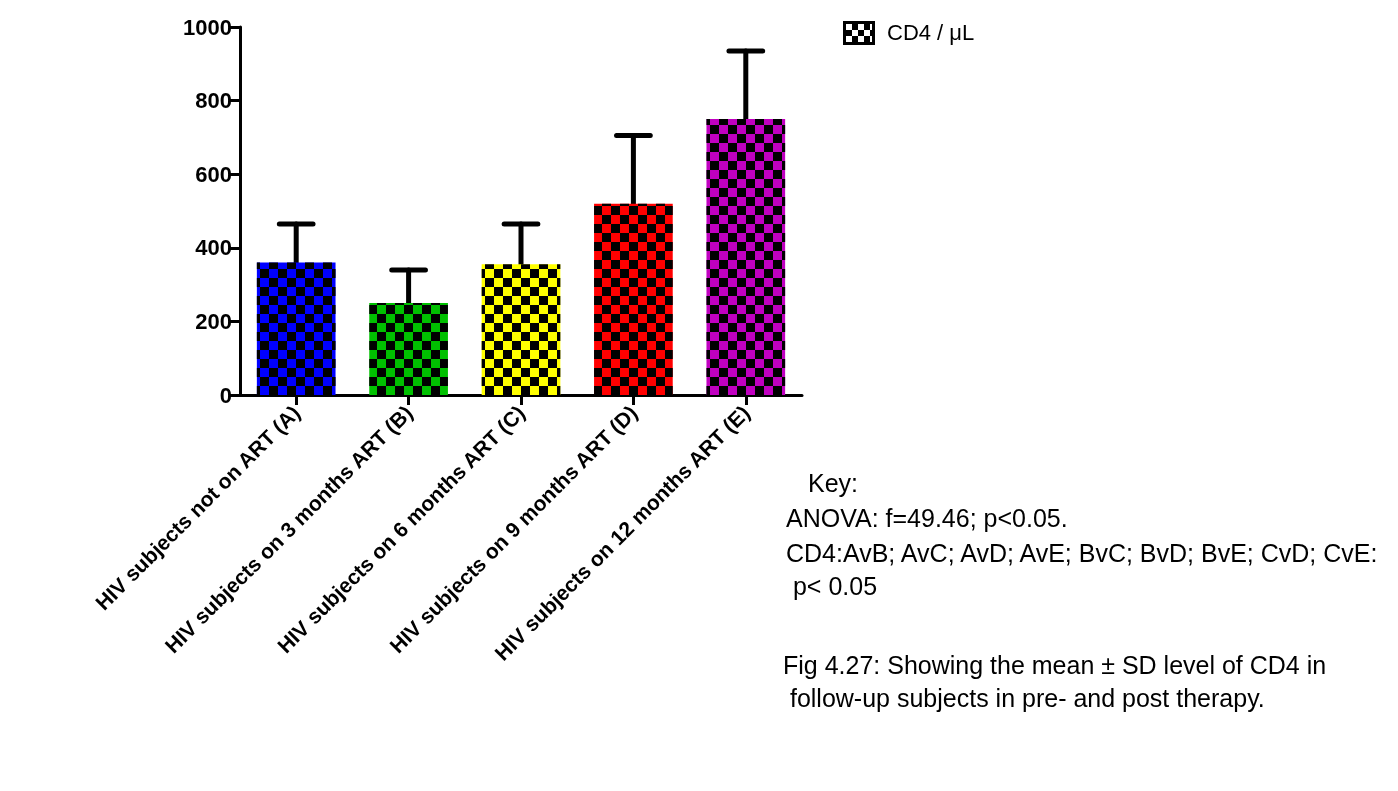 Image resolution: width=1398 pixels, height=791 pixels. I want to click on y-tick-label: 400, so click(213, 248).